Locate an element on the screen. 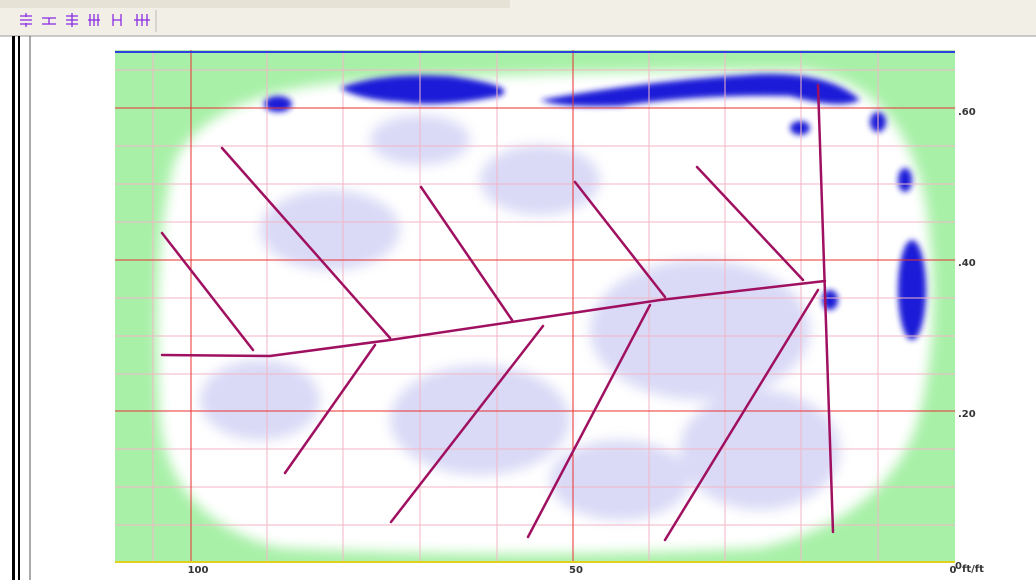 This screenshot has width=1036, height=584. x-tick-label: 50 is located at coordinates (576, 570).